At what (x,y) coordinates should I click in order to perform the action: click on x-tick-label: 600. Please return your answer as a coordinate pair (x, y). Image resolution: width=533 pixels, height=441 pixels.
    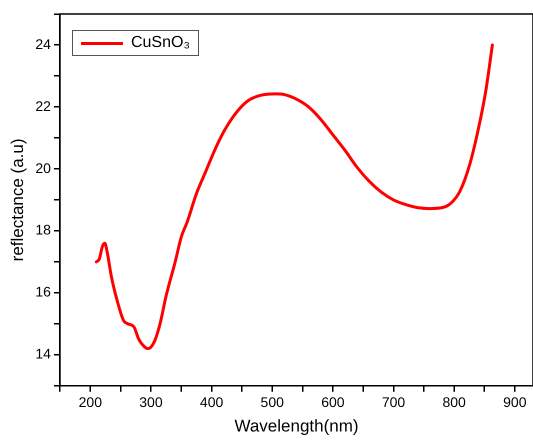
    Looking at the image, I should click on (333, 402).